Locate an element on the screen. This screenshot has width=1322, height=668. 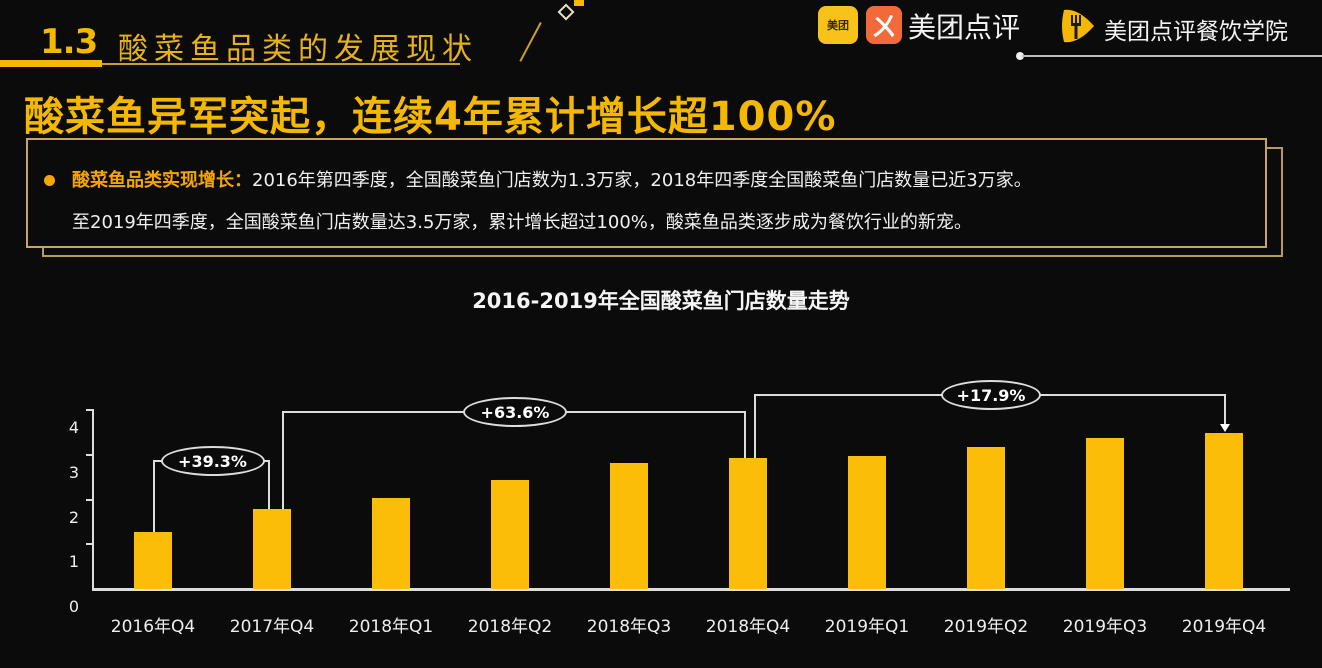
y-tick-label: 0 is located at coordinates (74, 606).